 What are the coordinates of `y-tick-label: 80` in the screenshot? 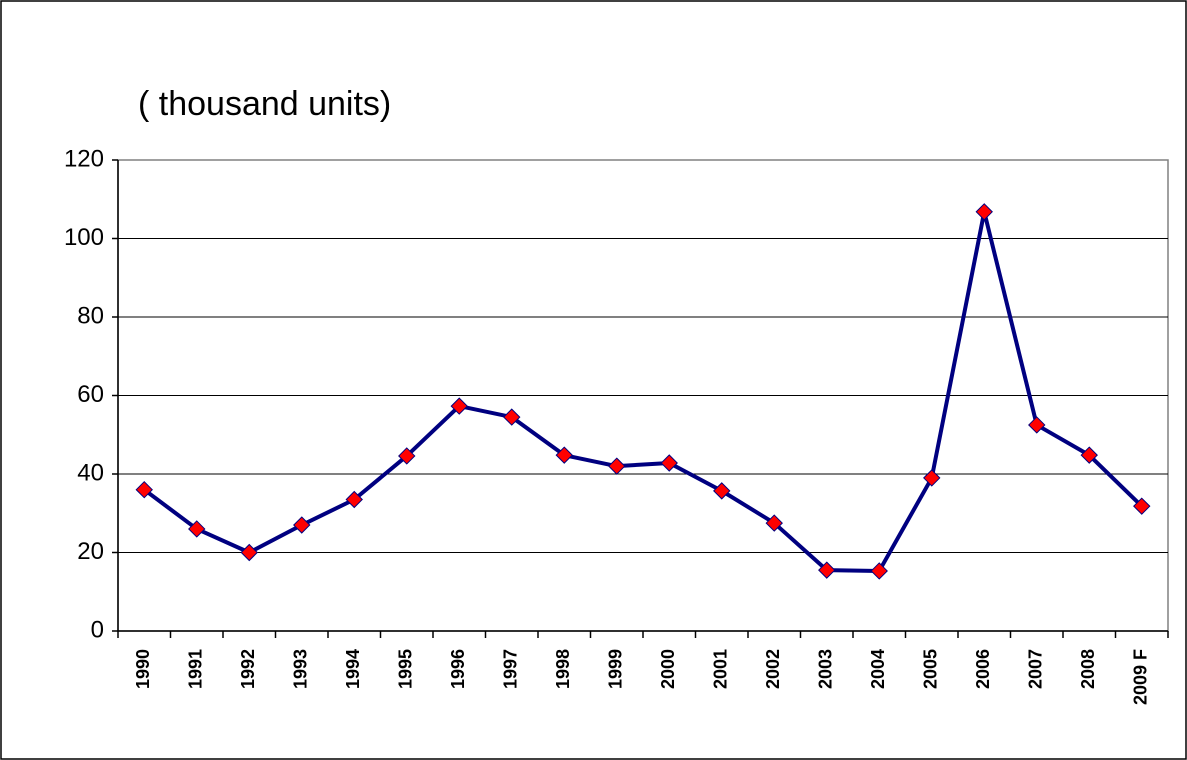 It's located at (90, 315).